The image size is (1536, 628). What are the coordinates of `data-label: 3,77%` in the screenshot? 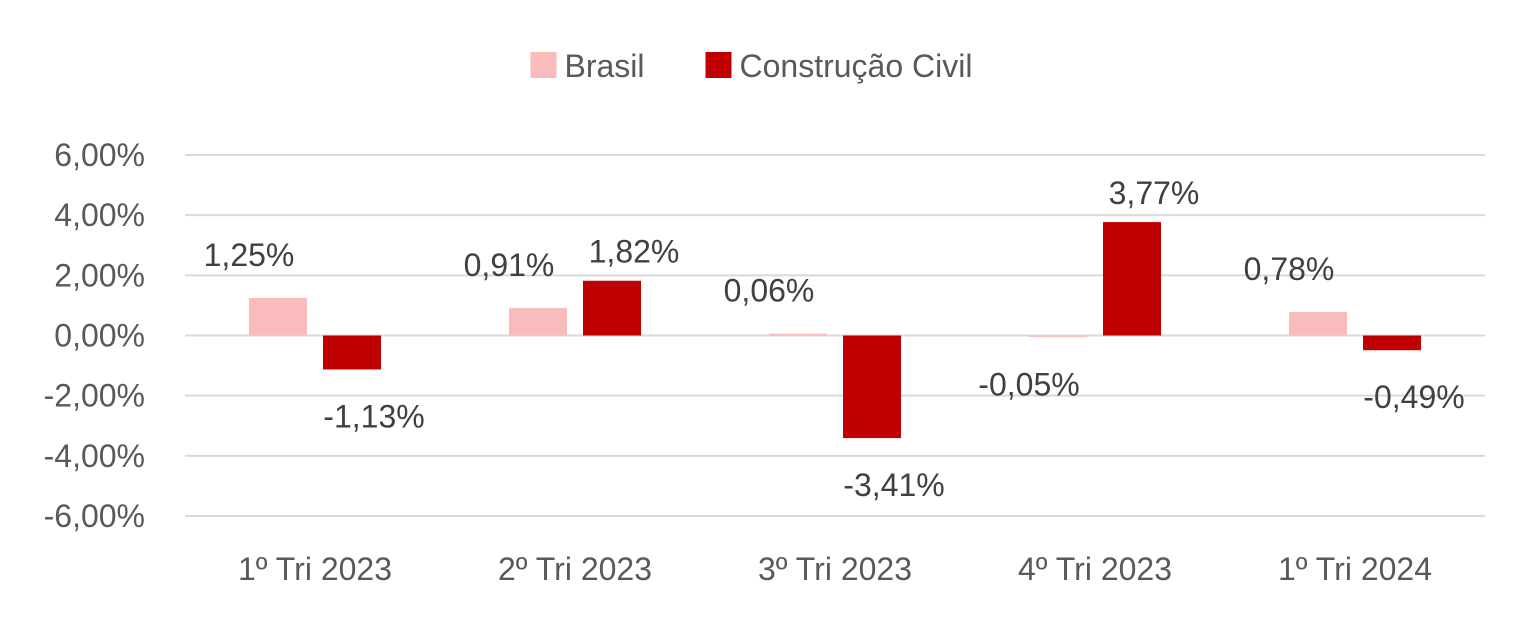 It's located at (1154, 193).